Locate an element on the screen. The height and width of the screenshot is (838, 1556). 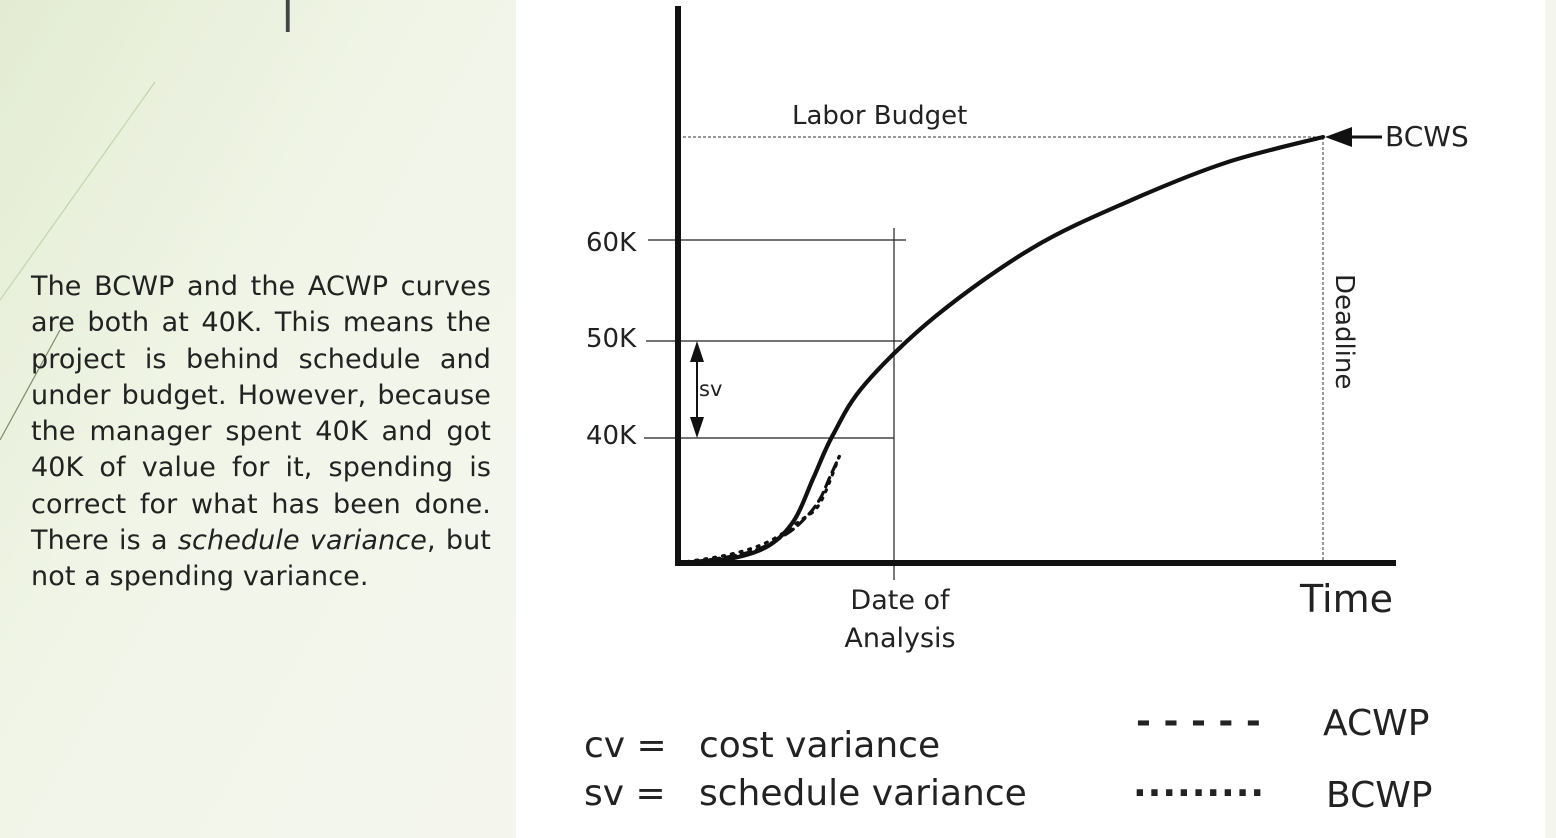
sv-arrow-head-down is located at coordinates (697, 427).